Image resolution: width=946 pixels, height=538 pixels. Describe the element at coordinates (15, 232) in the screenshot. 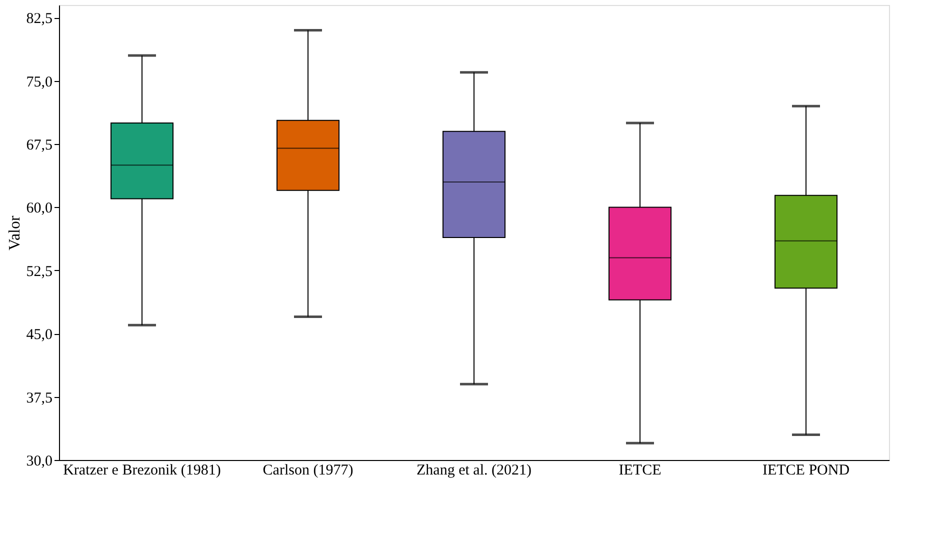

I see `y-axis-title: Valor` at that location.